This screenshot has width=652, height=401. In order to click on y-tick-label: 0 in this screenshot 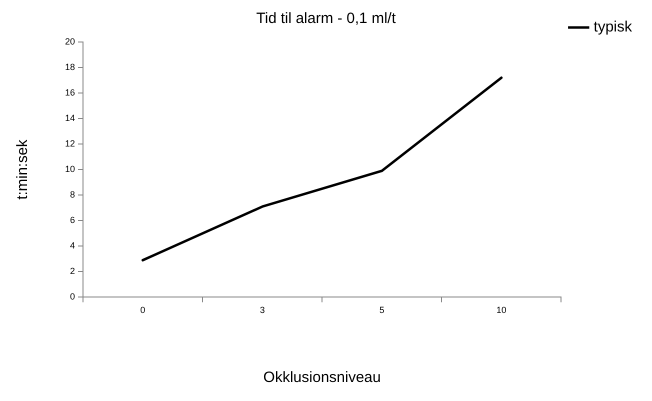, I will do `click(73, 297)`.